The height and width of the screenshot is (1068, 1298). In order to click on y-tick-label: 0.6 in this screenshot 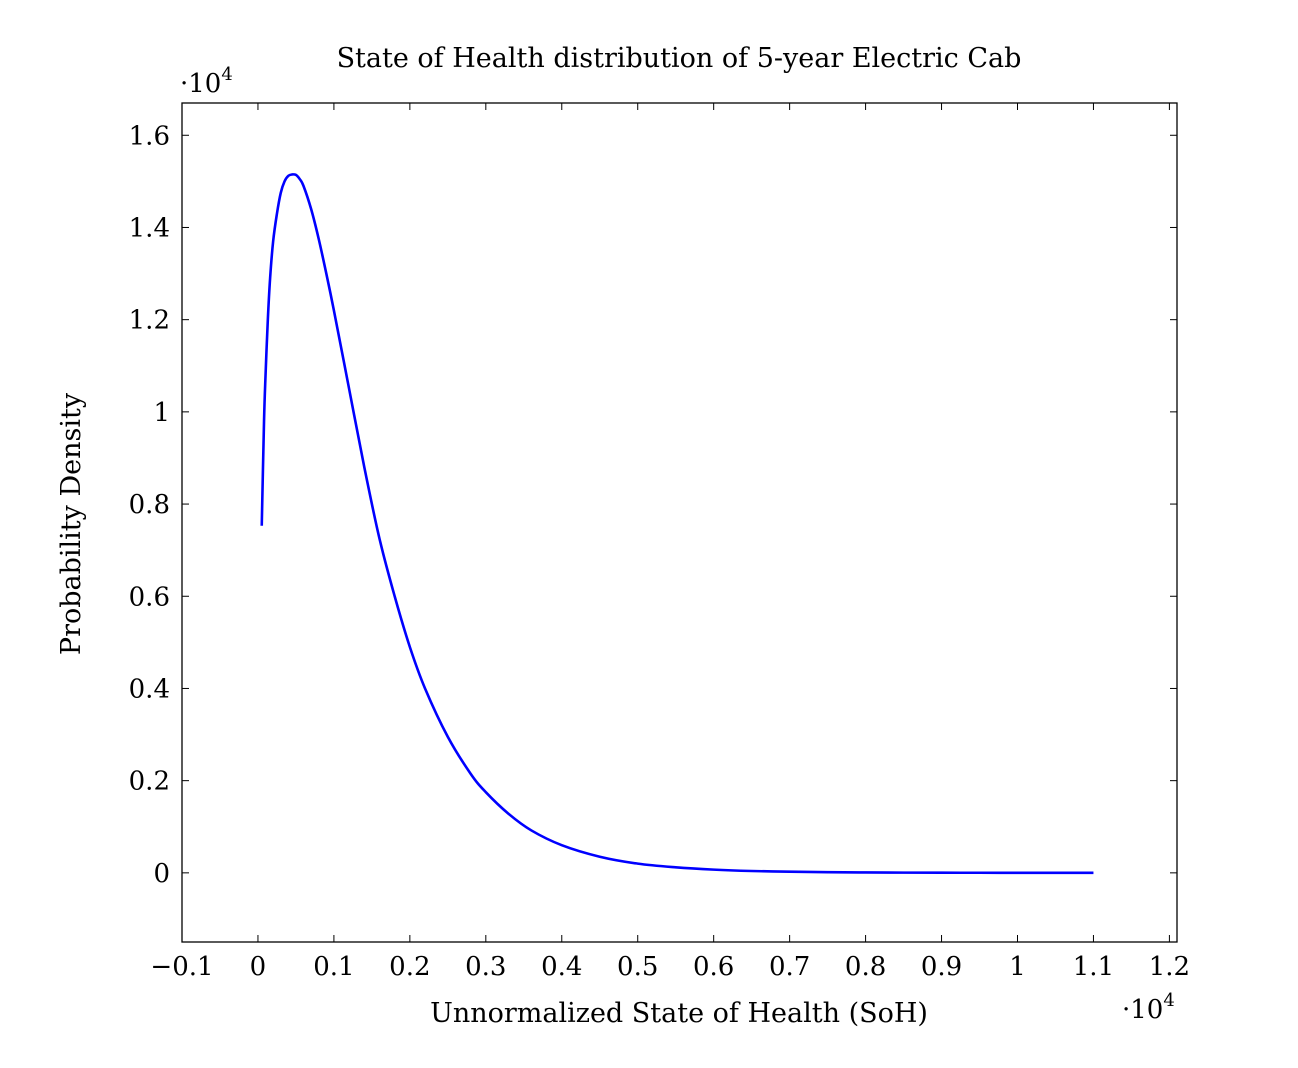, I will do `click(149, 597)`.